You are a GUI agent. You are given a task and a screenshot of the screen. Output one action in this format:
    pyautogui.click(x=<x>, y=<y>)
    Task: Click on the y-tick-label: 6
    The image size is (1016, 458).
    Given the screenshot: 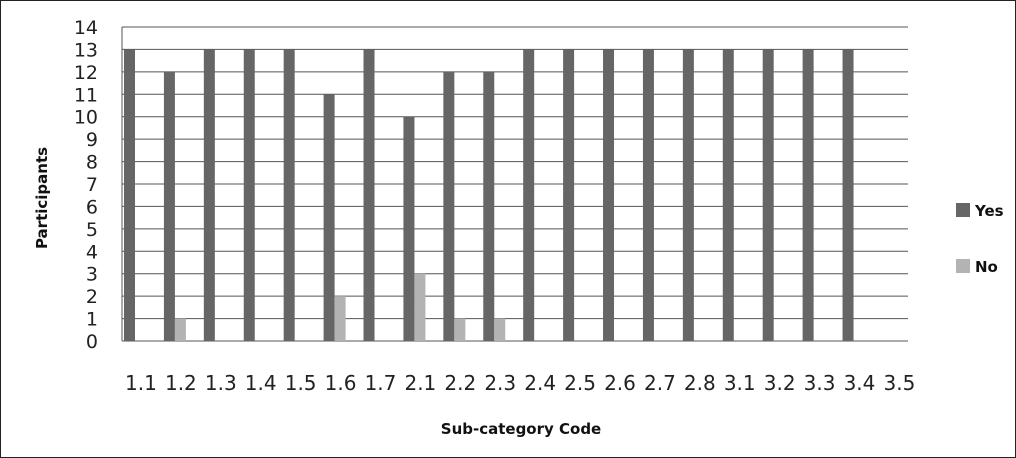 What is the action you would take?
    pyautogui.click(x=92, y=207)
    